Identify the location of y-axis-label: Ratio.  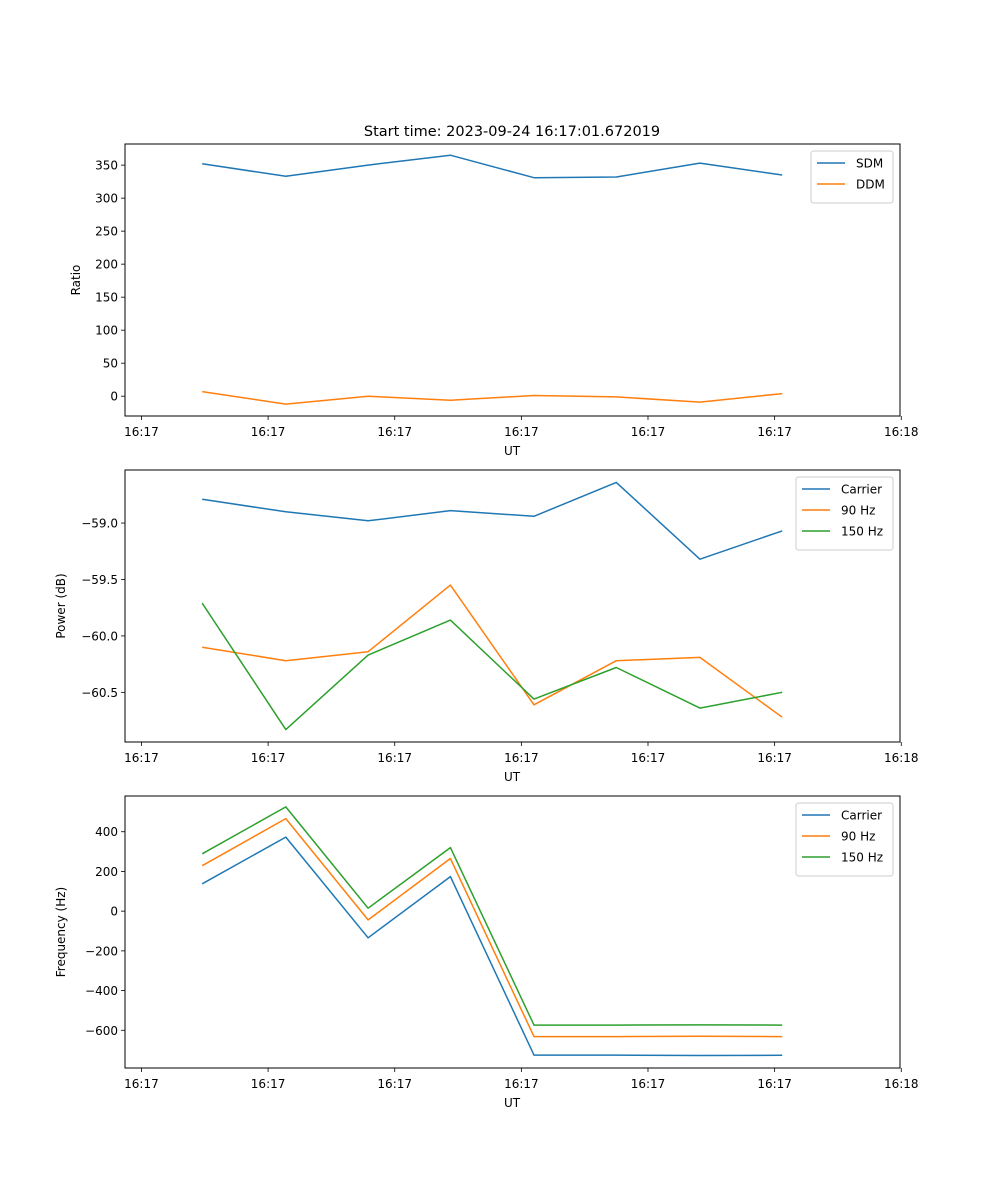
(76, 280).